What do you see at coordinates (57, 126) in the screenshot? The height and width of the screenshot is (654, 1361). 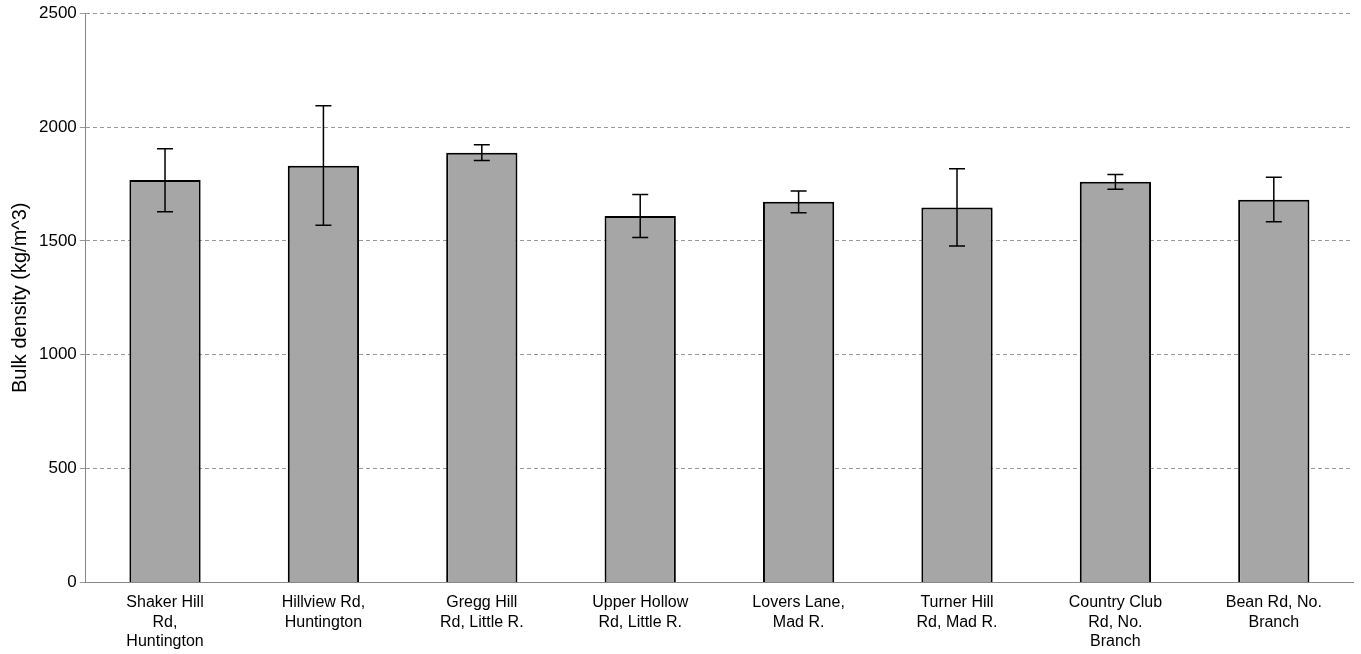 I see `y-tick-label: 2000` at bounding box center [57, 126].